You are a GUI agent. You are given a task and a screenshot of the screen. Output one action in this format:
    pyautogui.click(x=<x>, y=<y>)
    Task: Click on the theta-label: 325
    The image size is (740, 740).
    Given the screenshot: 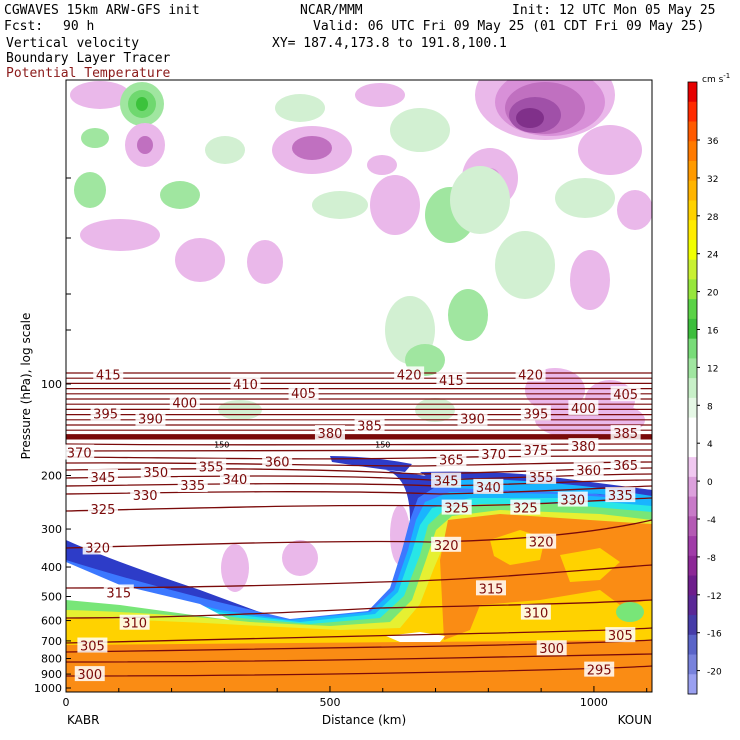 What is the action you would take?
    pyautogui.click(x=456, y=508)
    